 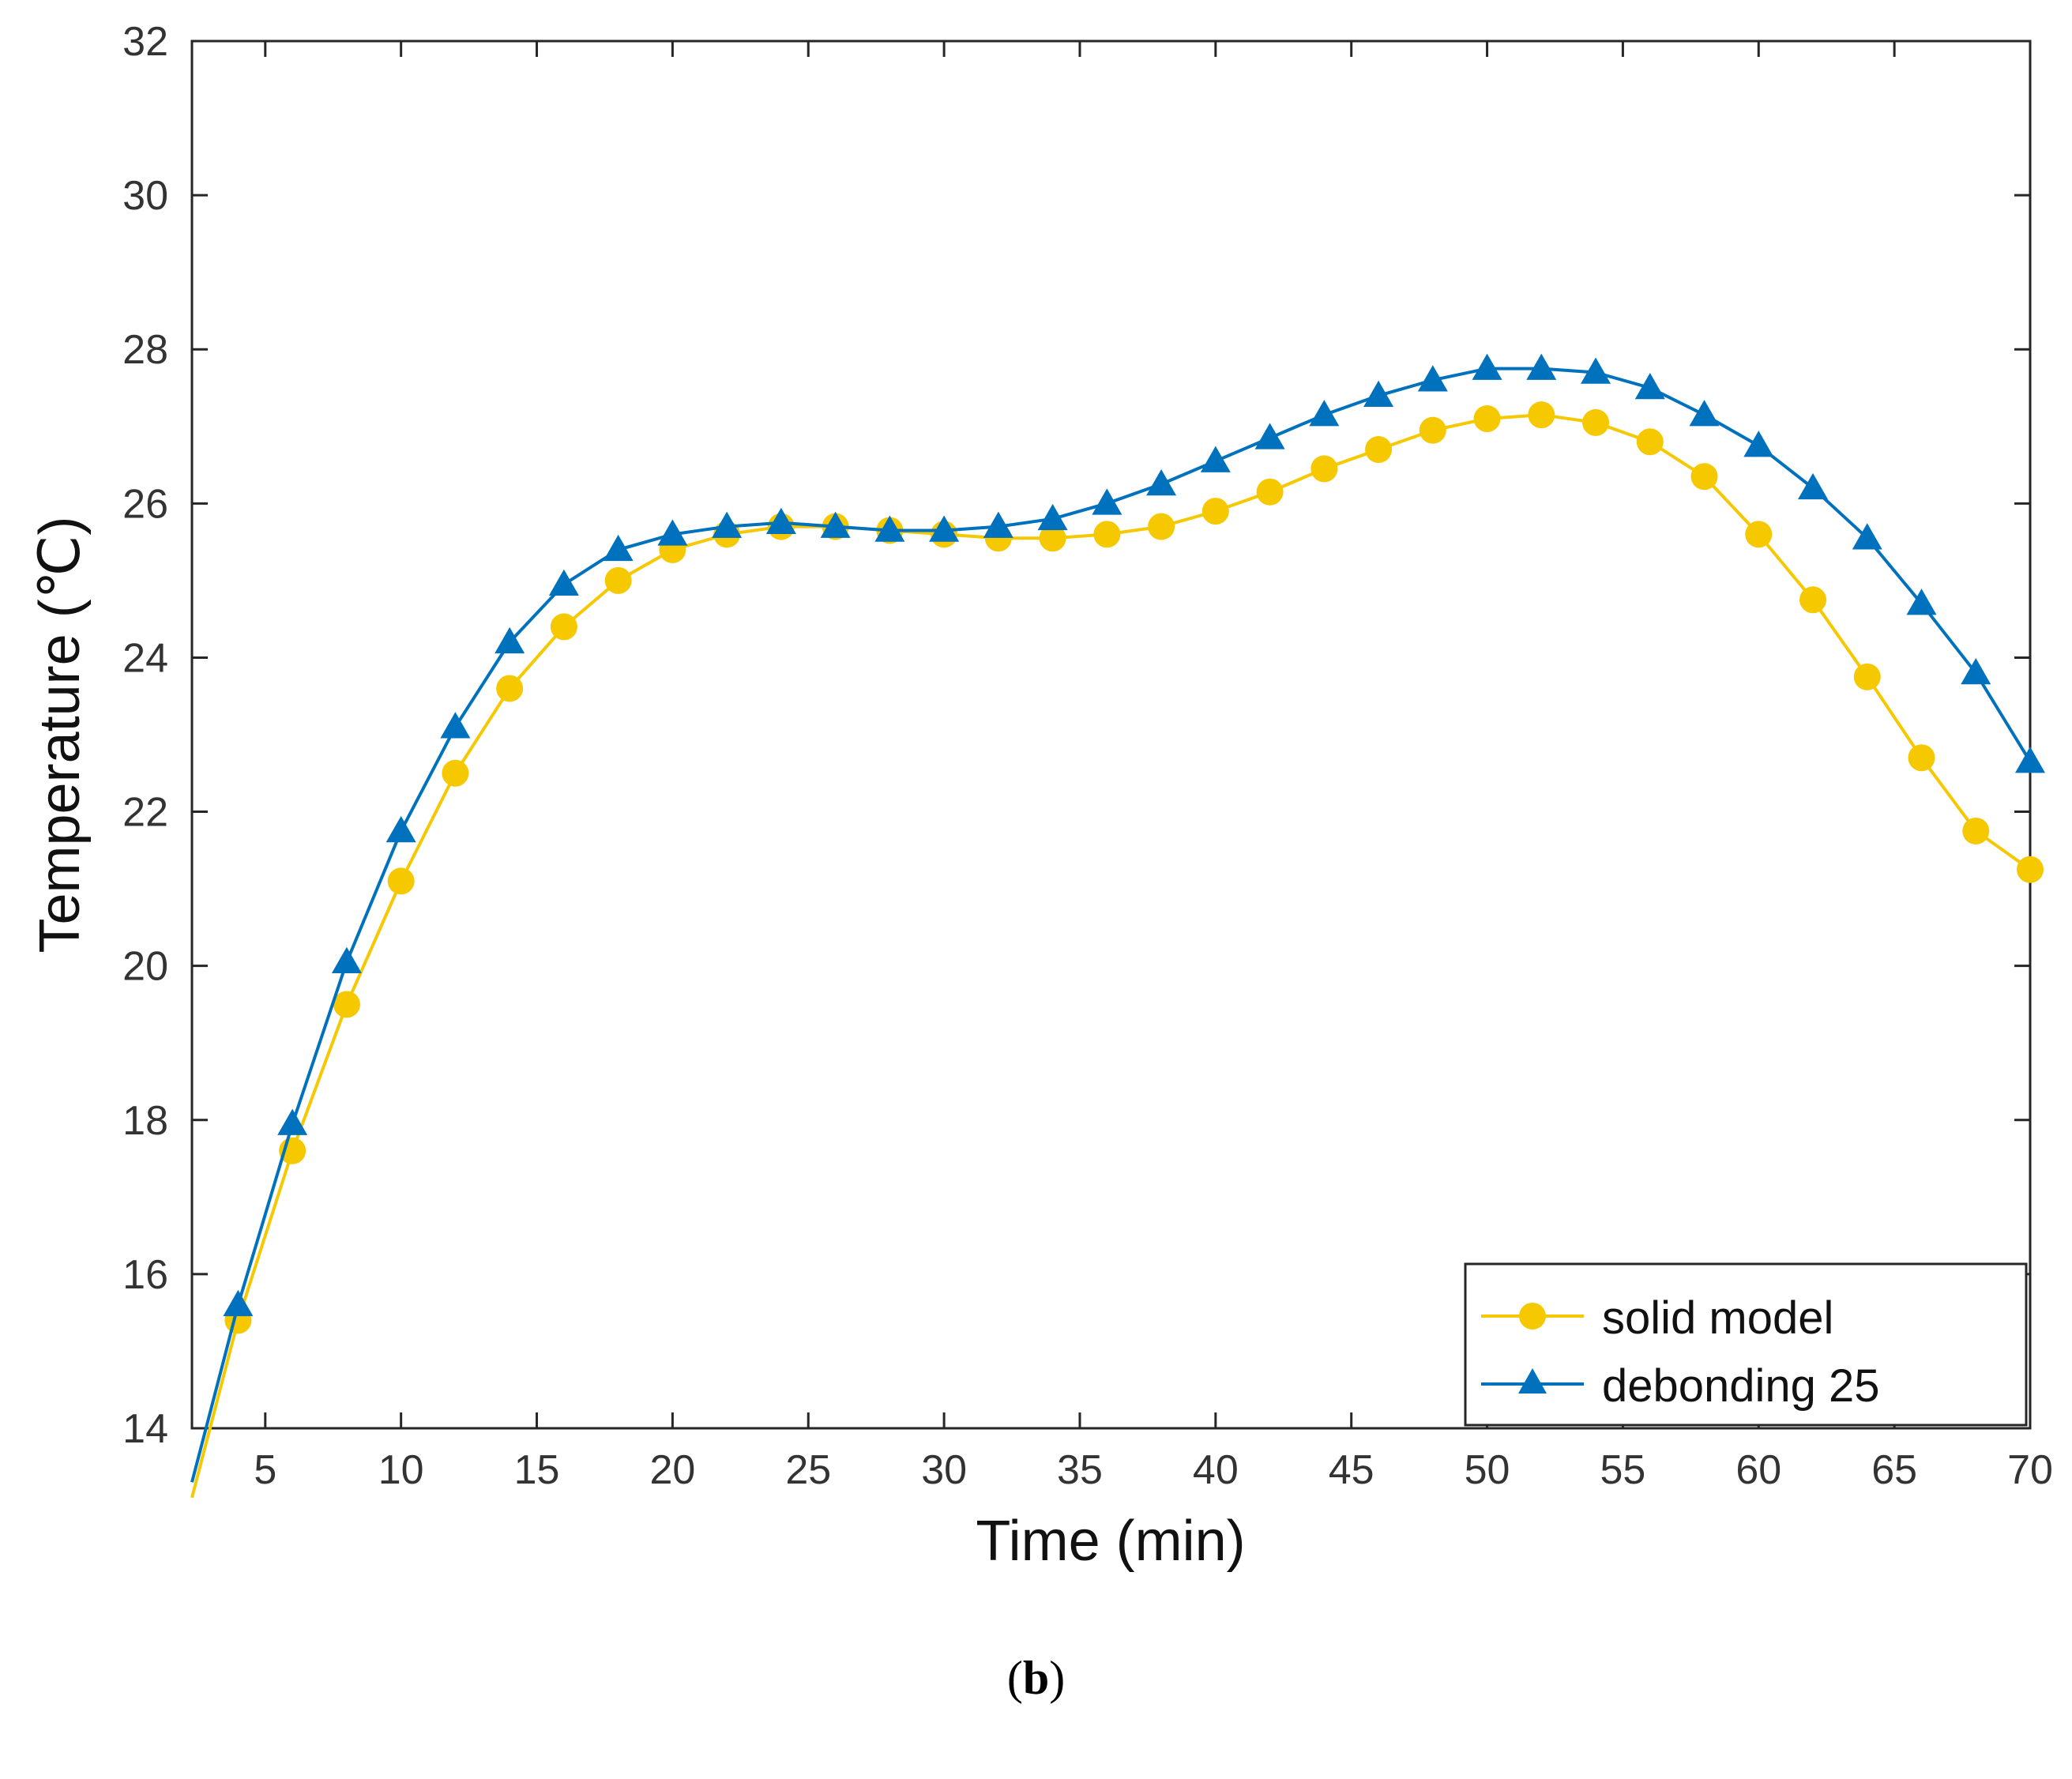 What do you see at coordinates (145, 196) in the screenshot?
I see `y-tick-label: 30` at bounding box center [145, 196].